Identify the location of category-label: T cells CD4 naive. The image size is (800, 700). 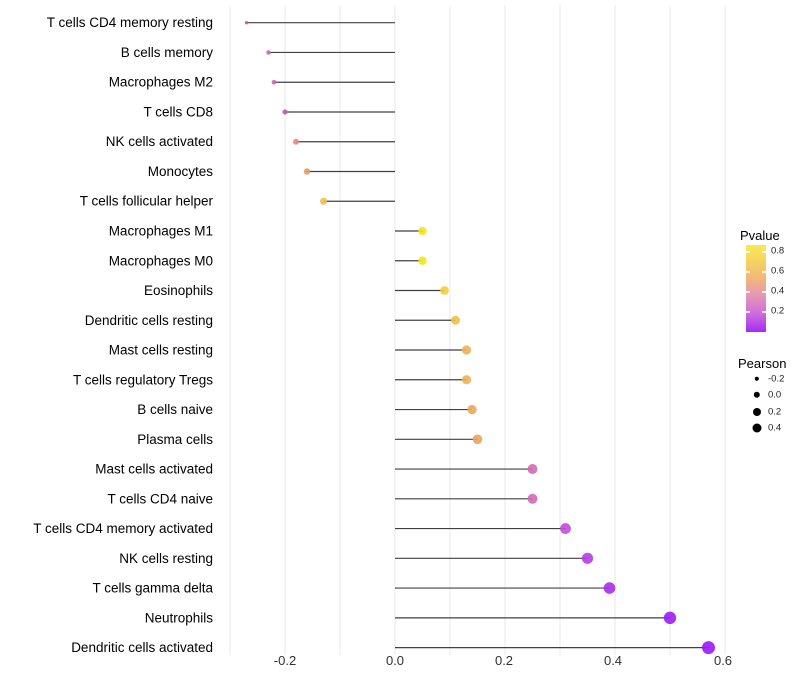
(160, 498).